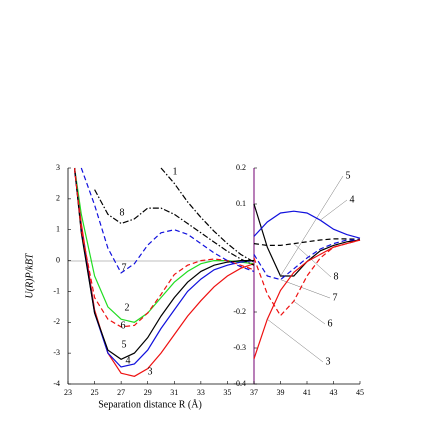 This screenshot has width=436, height=436. What do you see at coordinates (58, 259) in the screenshot?
I see `y-tick-label: 0` at bounding box center [58, 259].